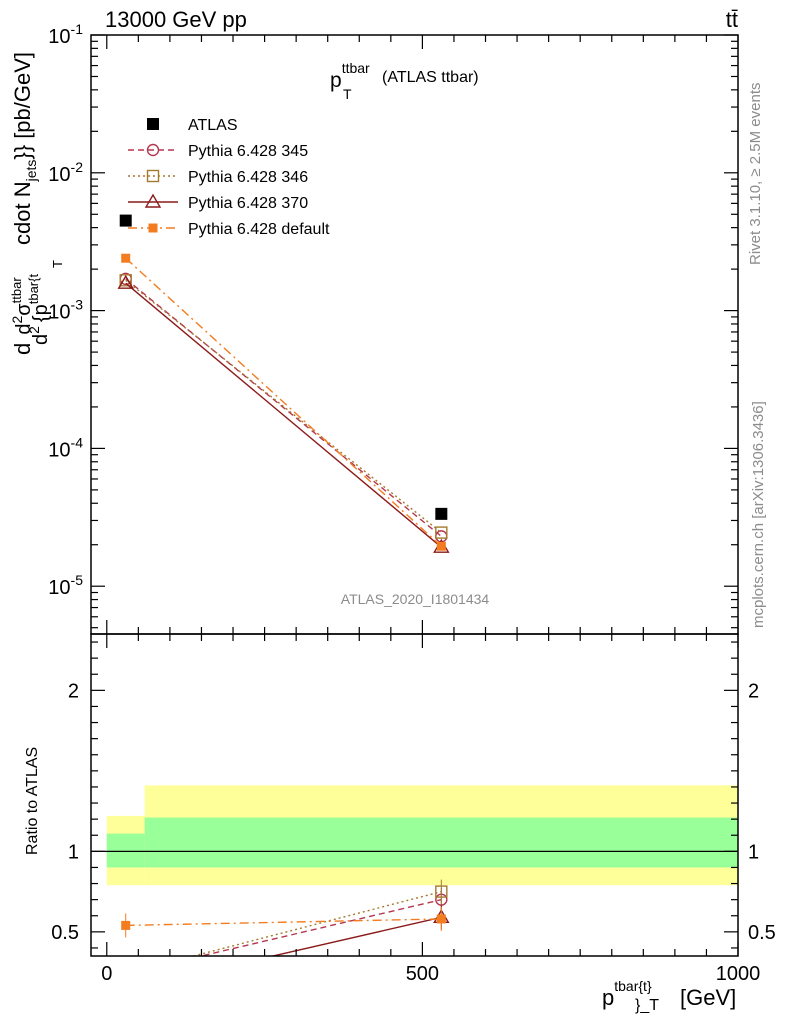 The height and width of the screenshot is (1024, 786). I want to click on svg-text: (ATLAS ttbar), so click(430, 77).